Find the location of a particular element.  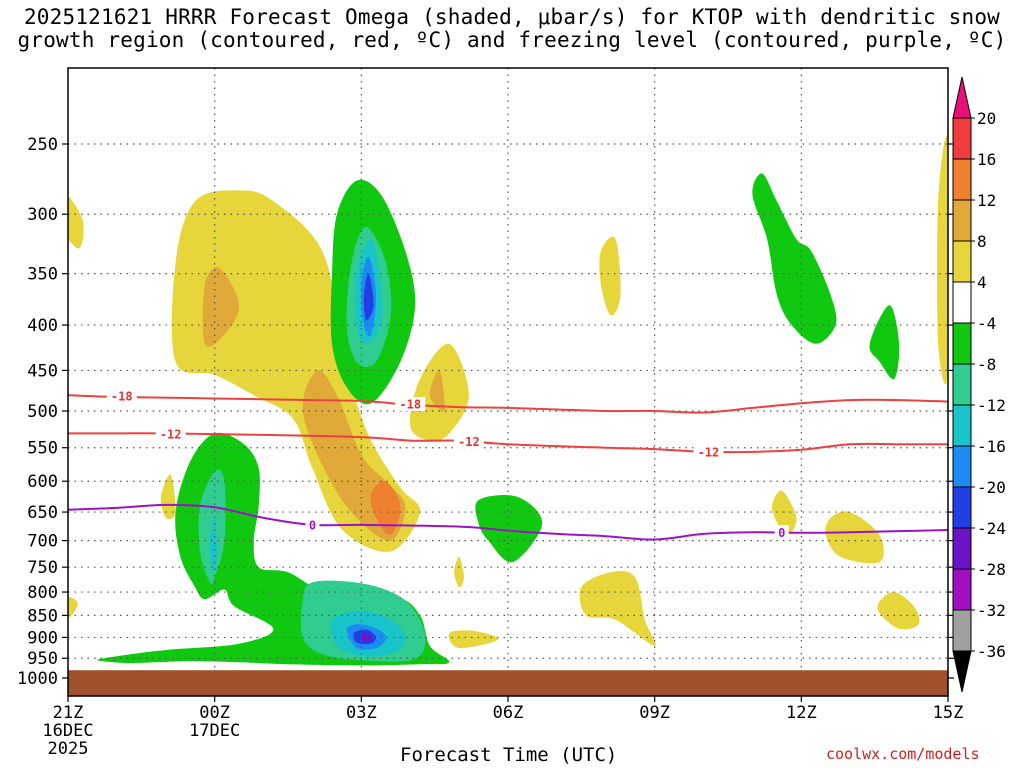

x-tick-label-21Z: 21Z 16DEC 2025 is located at coordinates (67, 731).